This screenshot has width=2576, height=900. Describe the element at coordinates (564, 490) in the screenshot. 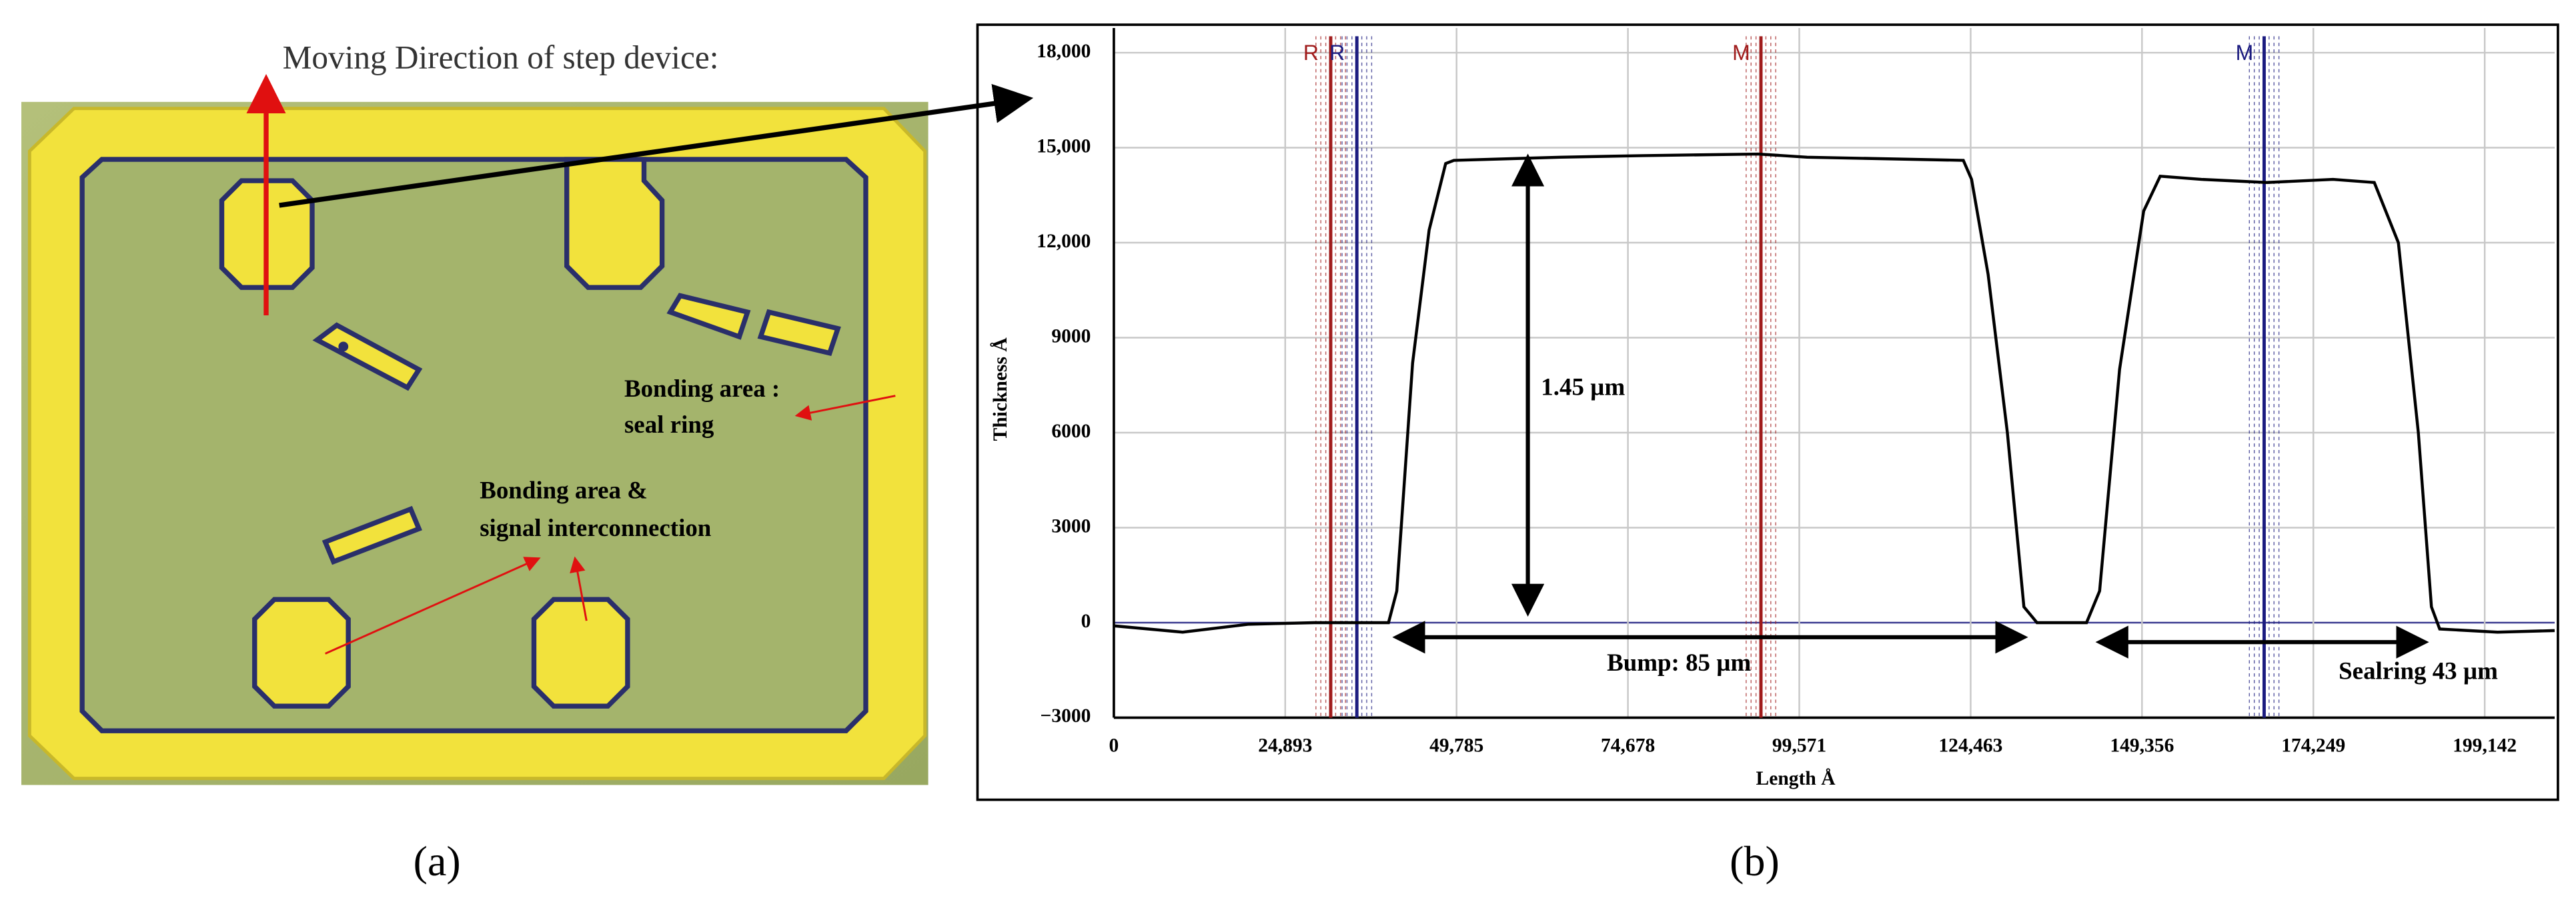

I see `annotation: Bonding area &` at that location.